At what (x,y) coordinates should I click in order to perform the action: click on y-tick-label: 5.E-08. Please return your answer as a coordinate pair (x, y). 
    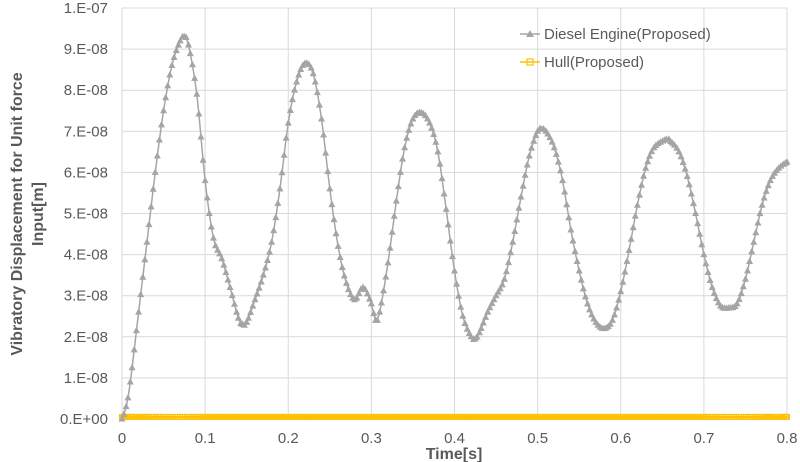
    Looking at the image, I should click on (86, 214).